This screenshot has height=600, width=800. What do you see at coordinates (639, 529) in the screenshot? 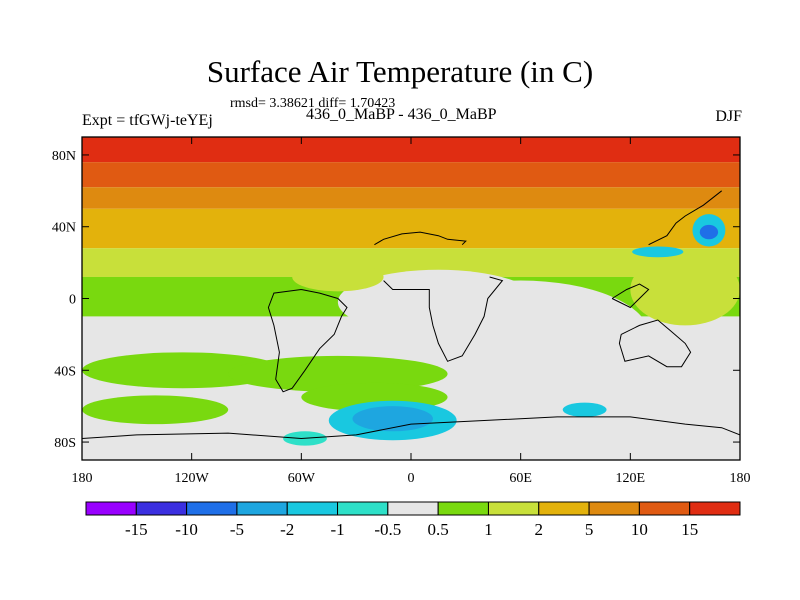
I see `colorbar-label: 10` at bounding box center [639, 529].